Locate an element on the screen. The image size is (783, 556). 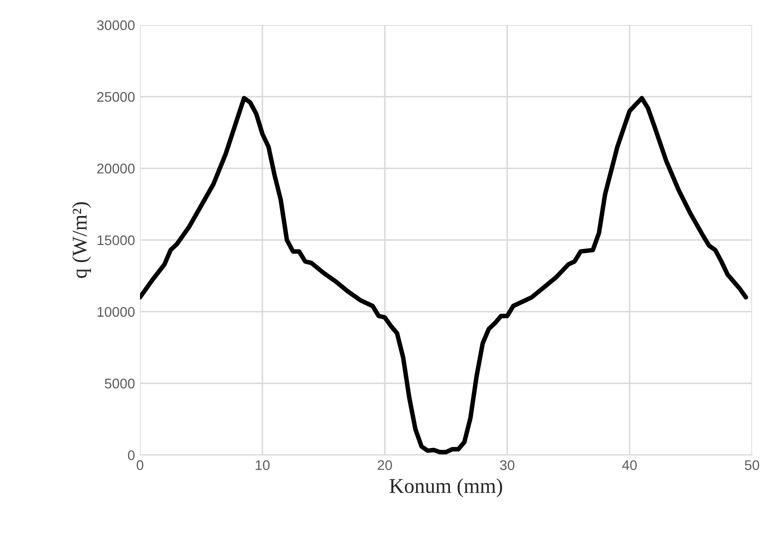
x-tick-label: 40 is located at coordinates (629, 465).